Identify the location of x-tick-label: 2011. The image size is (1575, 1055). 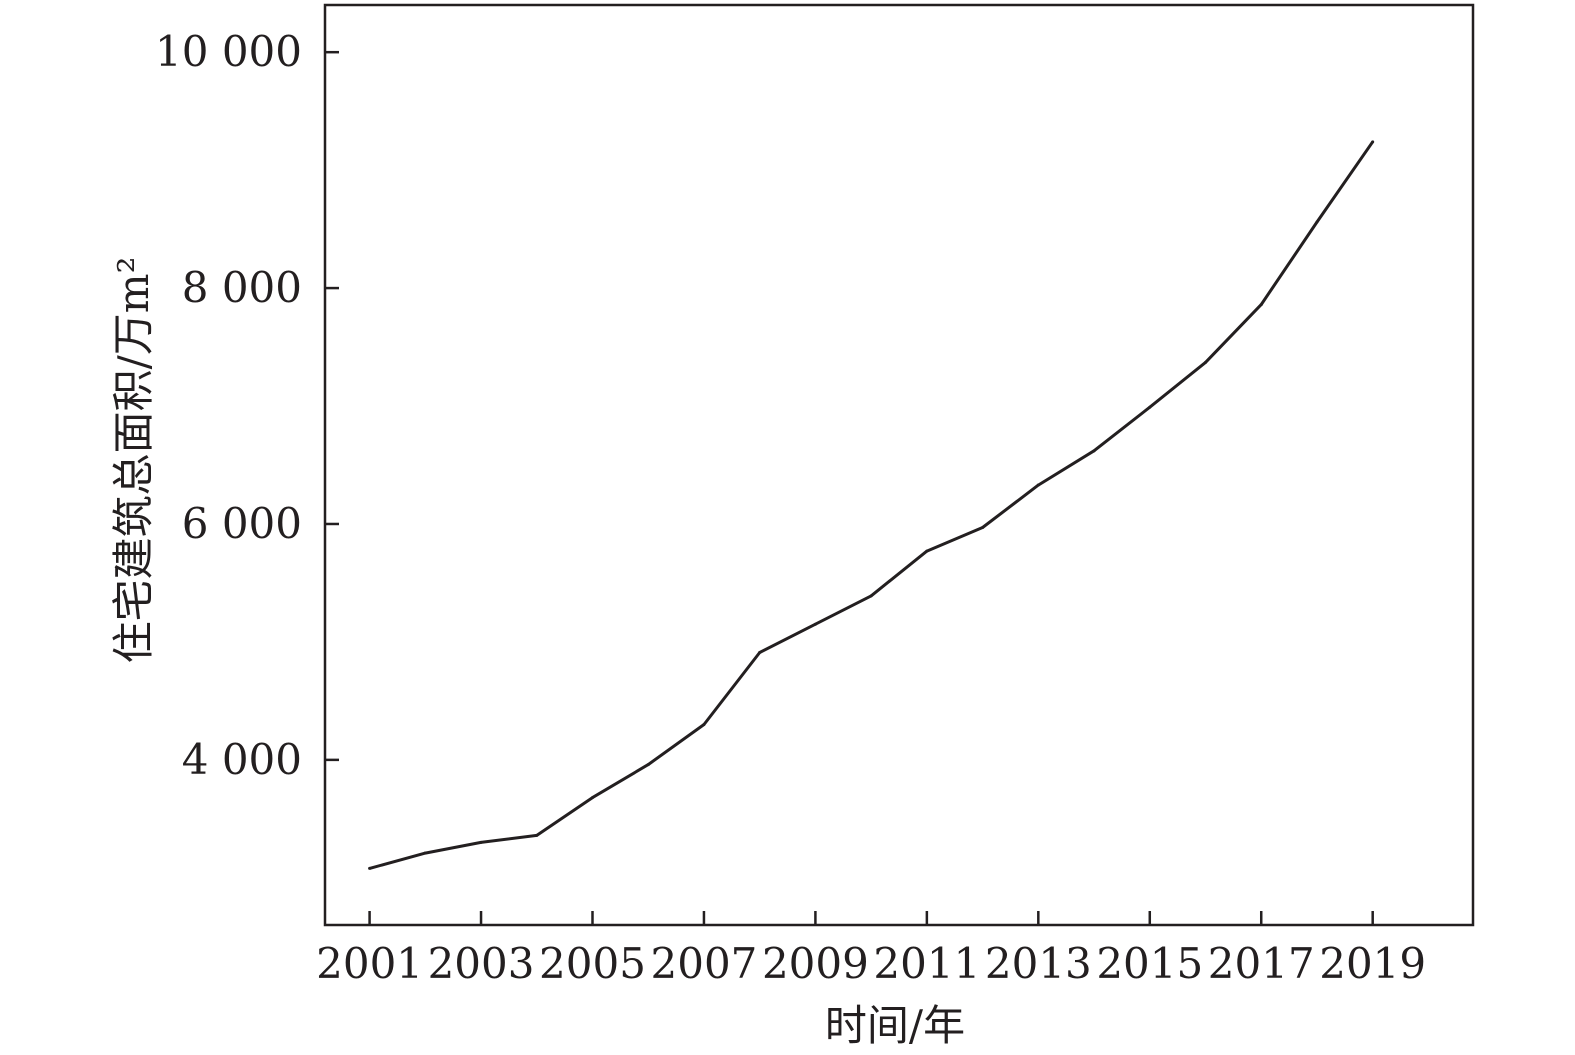
(926, 963).